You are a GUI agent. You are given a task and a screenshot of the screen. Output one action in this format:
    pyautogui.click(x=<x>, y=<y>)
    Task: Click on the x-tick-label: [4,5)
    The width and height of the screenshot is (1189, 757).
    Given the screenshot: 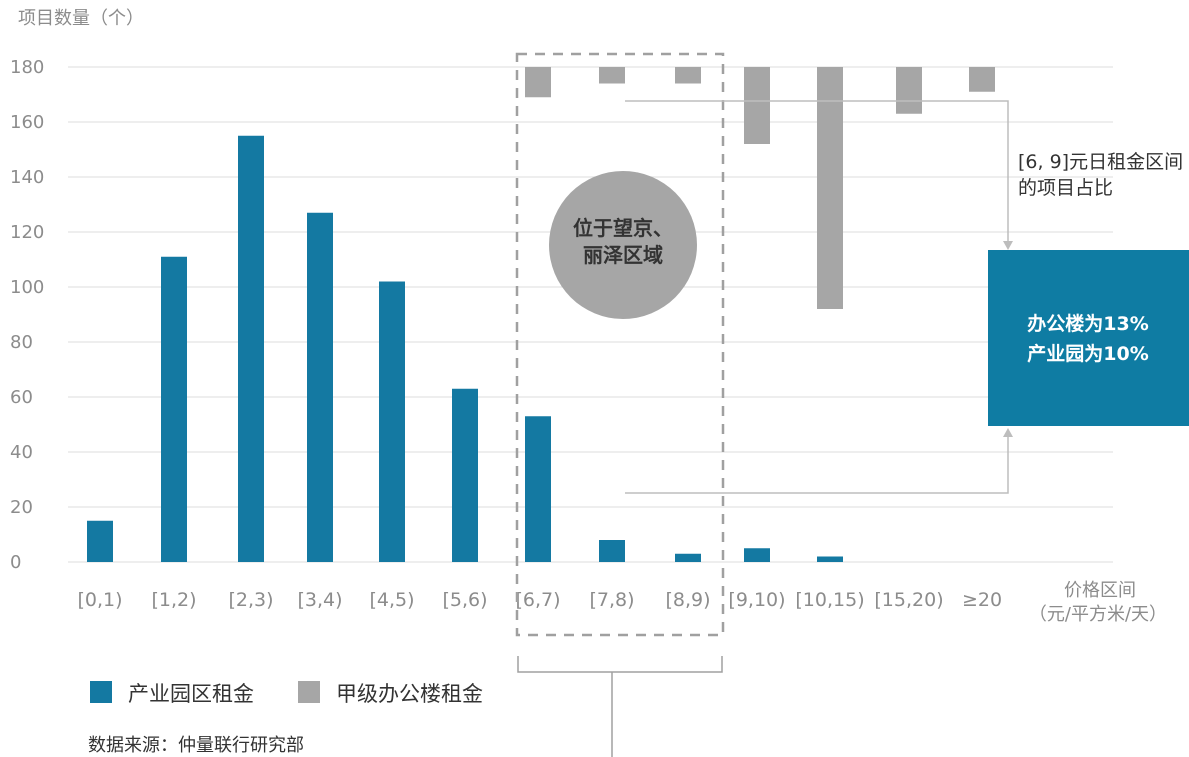 What is the action you would take?
    pyautogui.click(x=391, y=600)
    